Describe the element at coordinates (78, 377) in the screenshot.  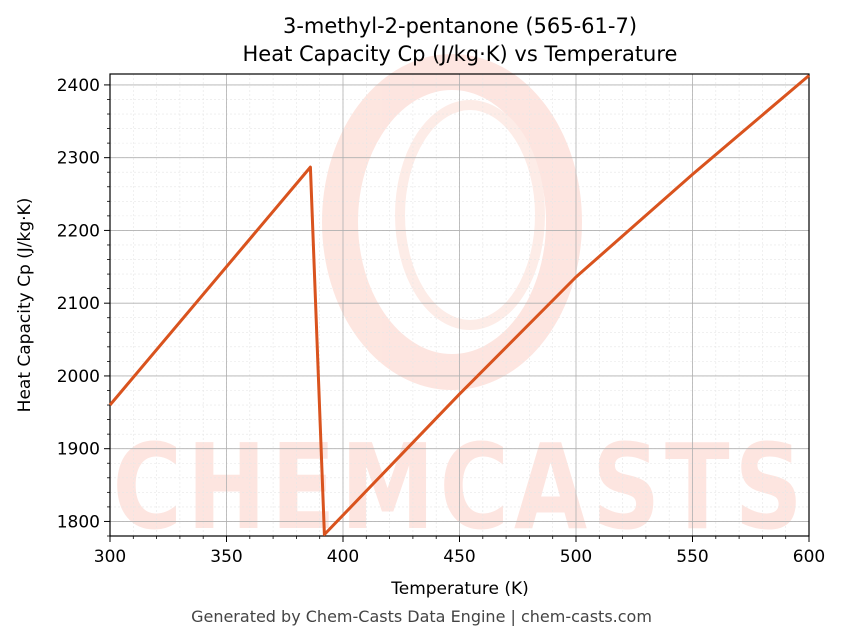
I see `y-tick-label: 2000` at that location.